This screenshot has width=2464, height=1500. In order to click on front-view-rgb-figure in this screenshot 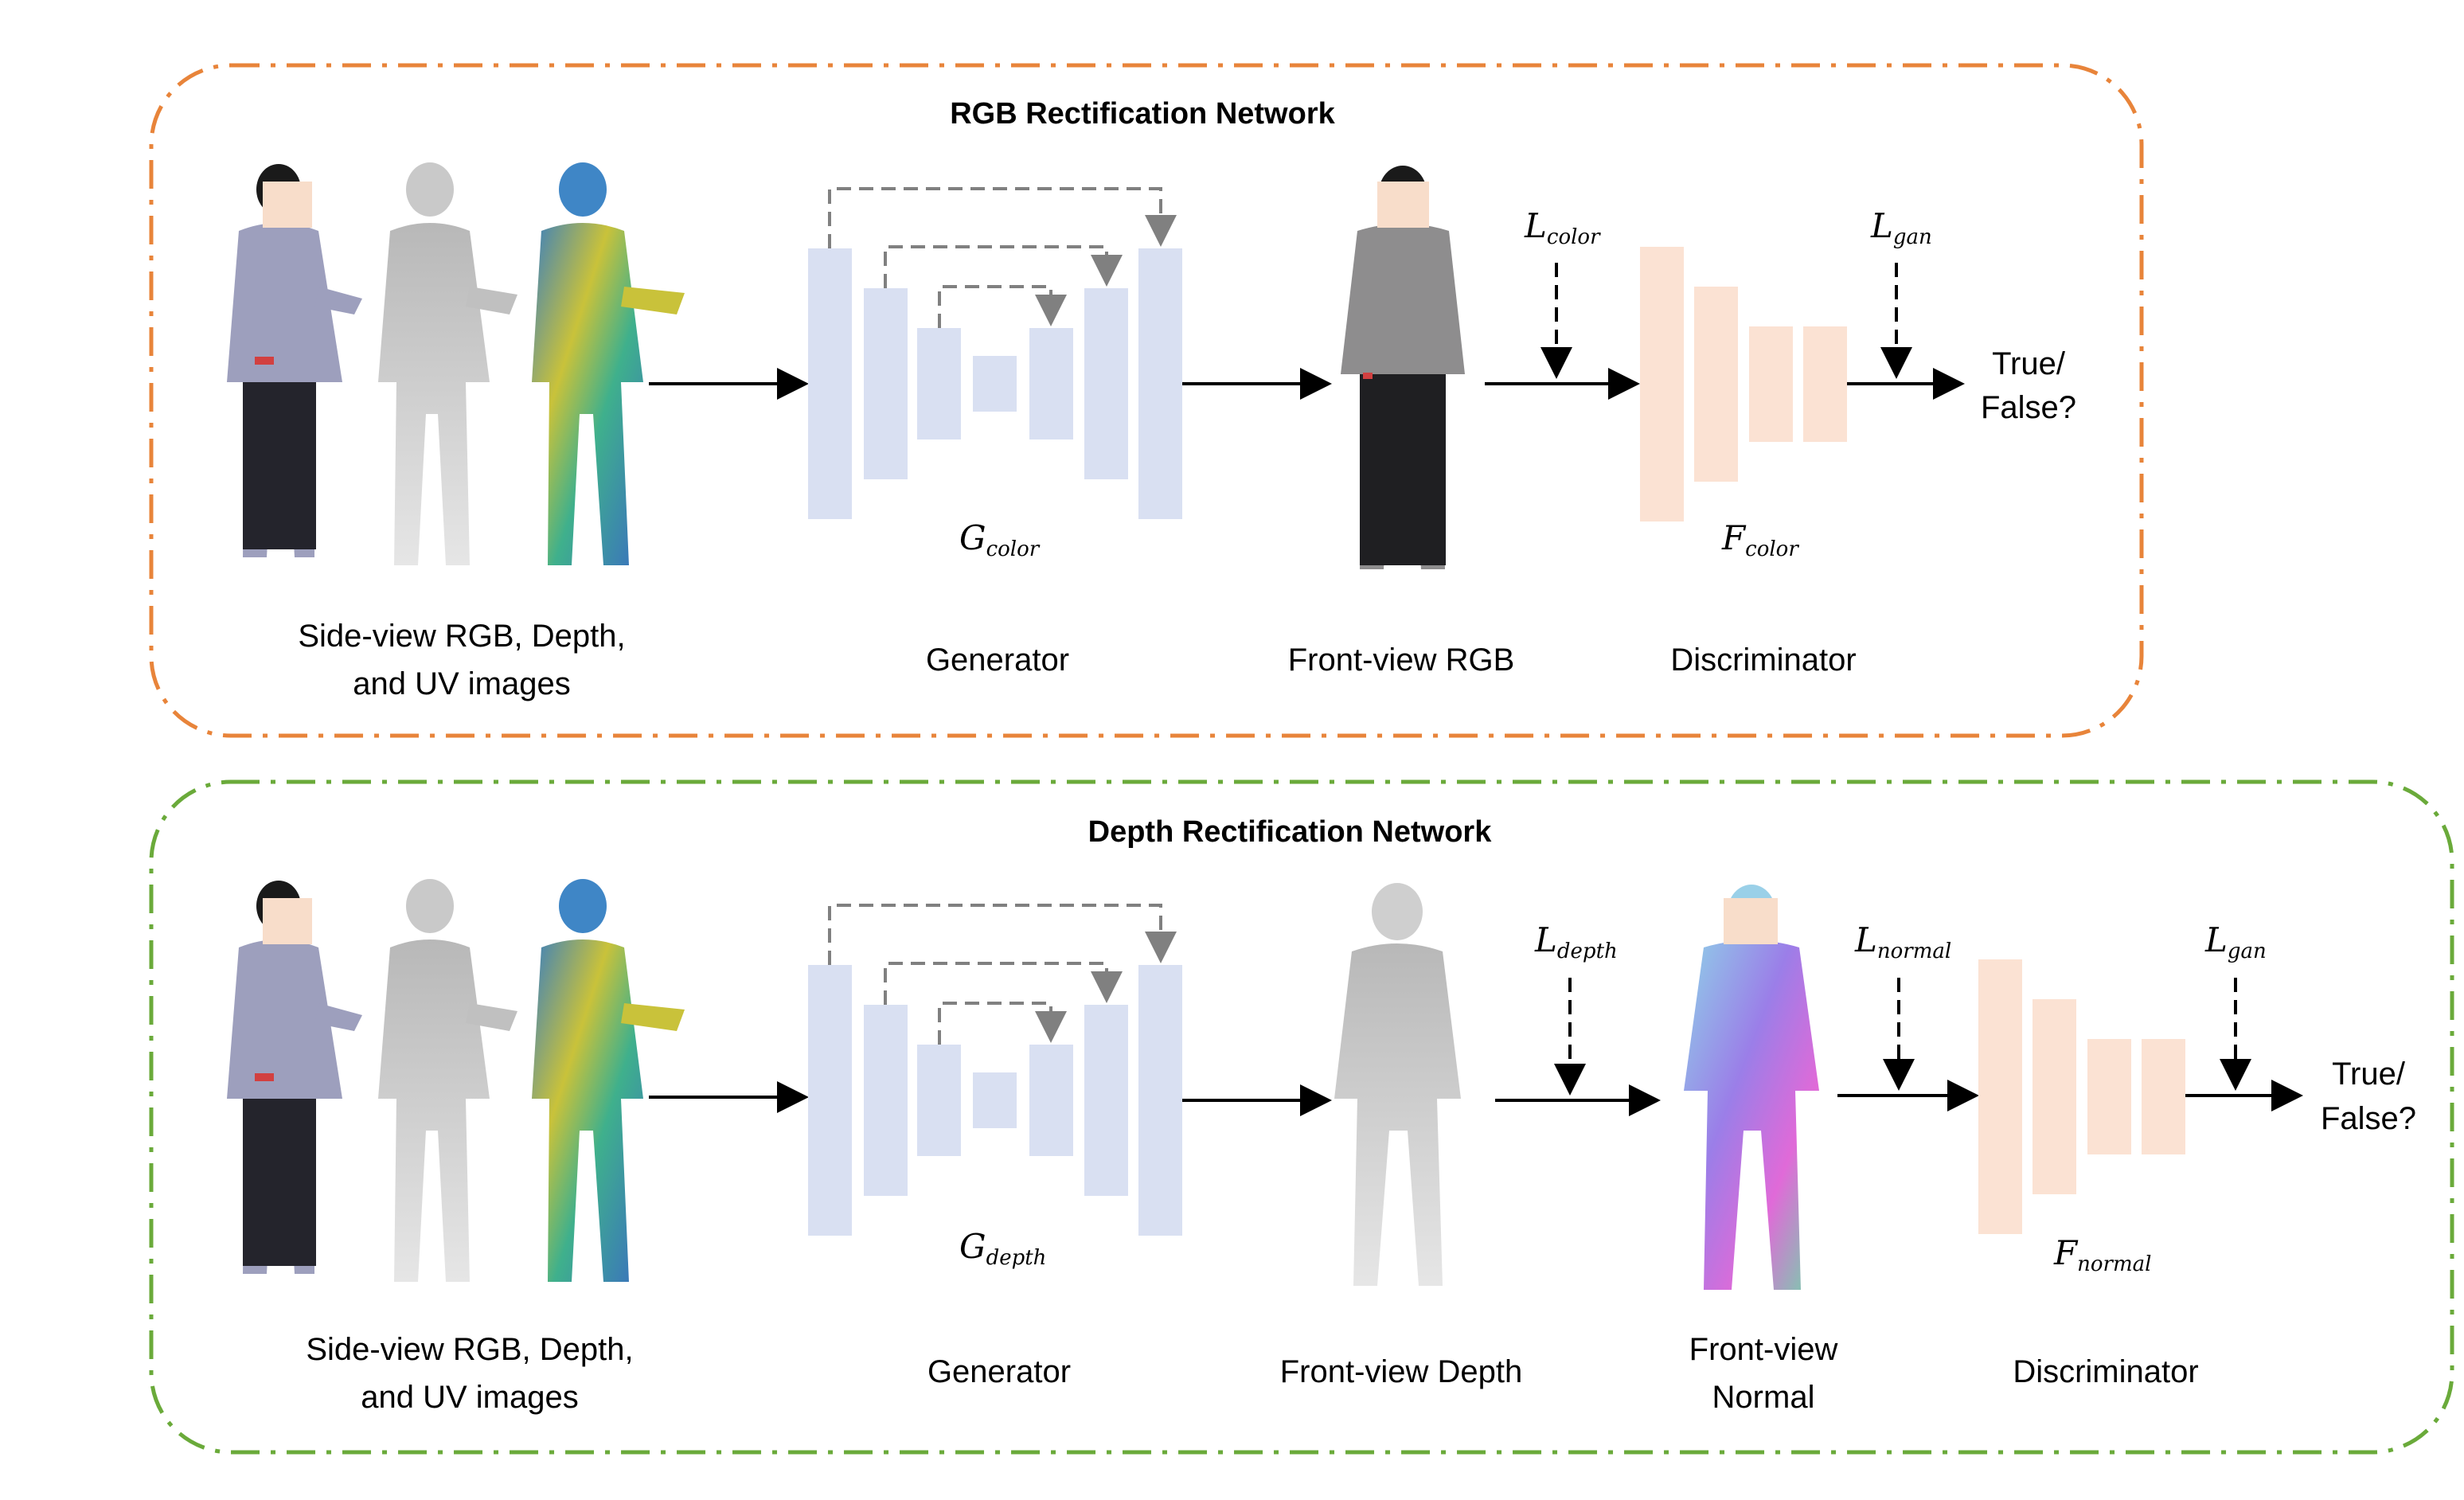, I will do `click(1403, 367)`.